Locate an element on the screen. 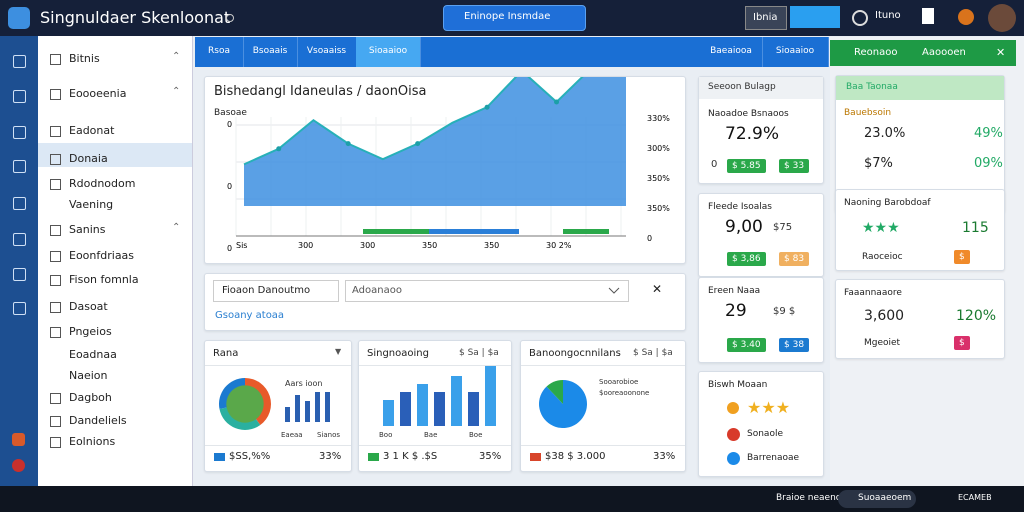 The width and height of the screenshot is (1024, 512). menu-text: Ituno is located at coordinates (888, 15).